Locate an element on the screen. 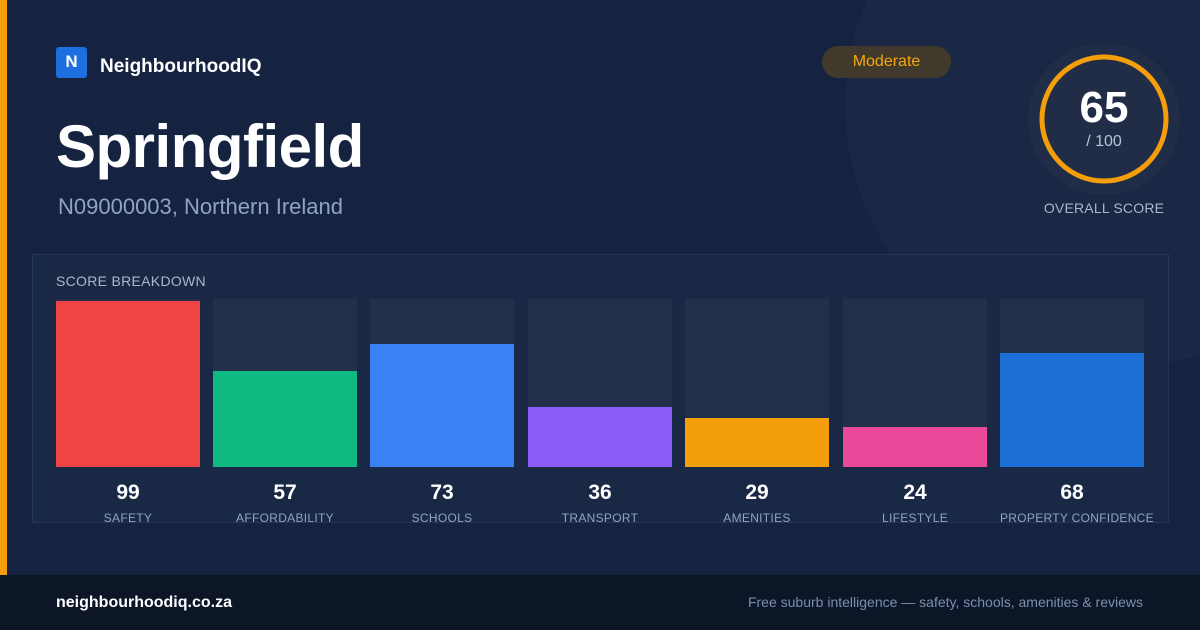  overall-score-ring: 65 / 100 is located at coordinates (1104, 119).